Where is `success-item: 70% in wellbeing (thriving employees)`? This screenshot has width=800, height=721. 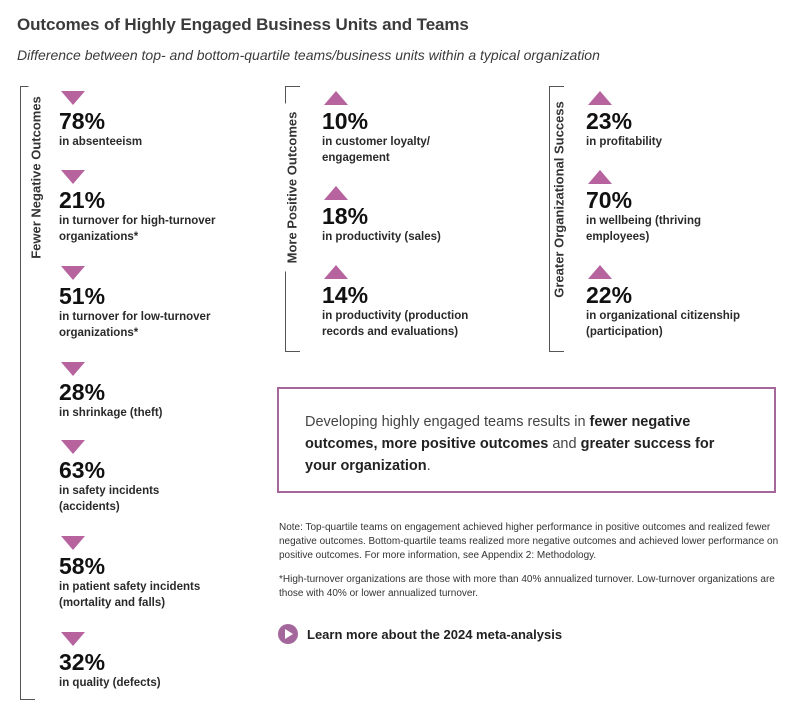
success-item: 70% in wellbeing (thriving employees) is located at coordinates (691, 207).